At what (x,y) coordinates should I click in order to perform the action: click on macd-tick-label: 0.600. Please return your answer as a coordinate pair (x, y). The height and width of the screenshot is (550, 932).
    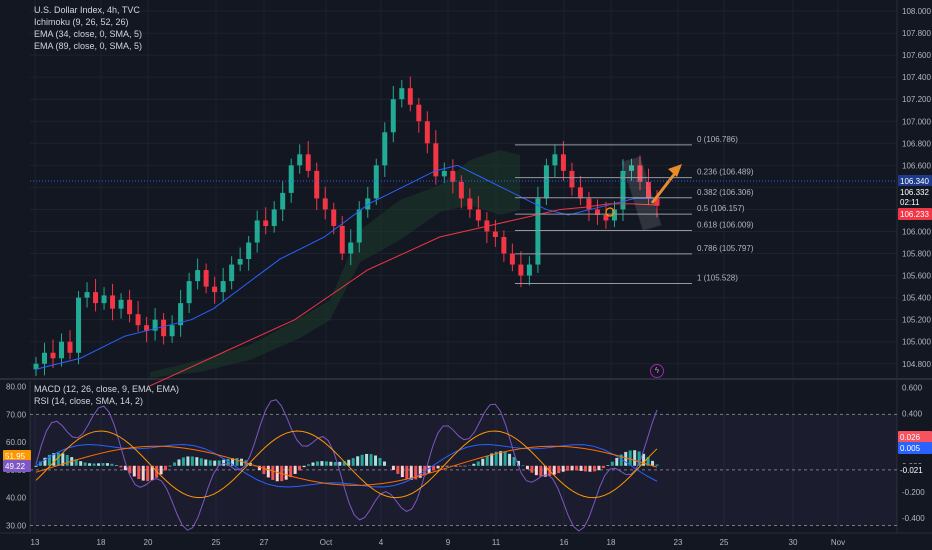
    Looking at the image, I should click on (912, 388).